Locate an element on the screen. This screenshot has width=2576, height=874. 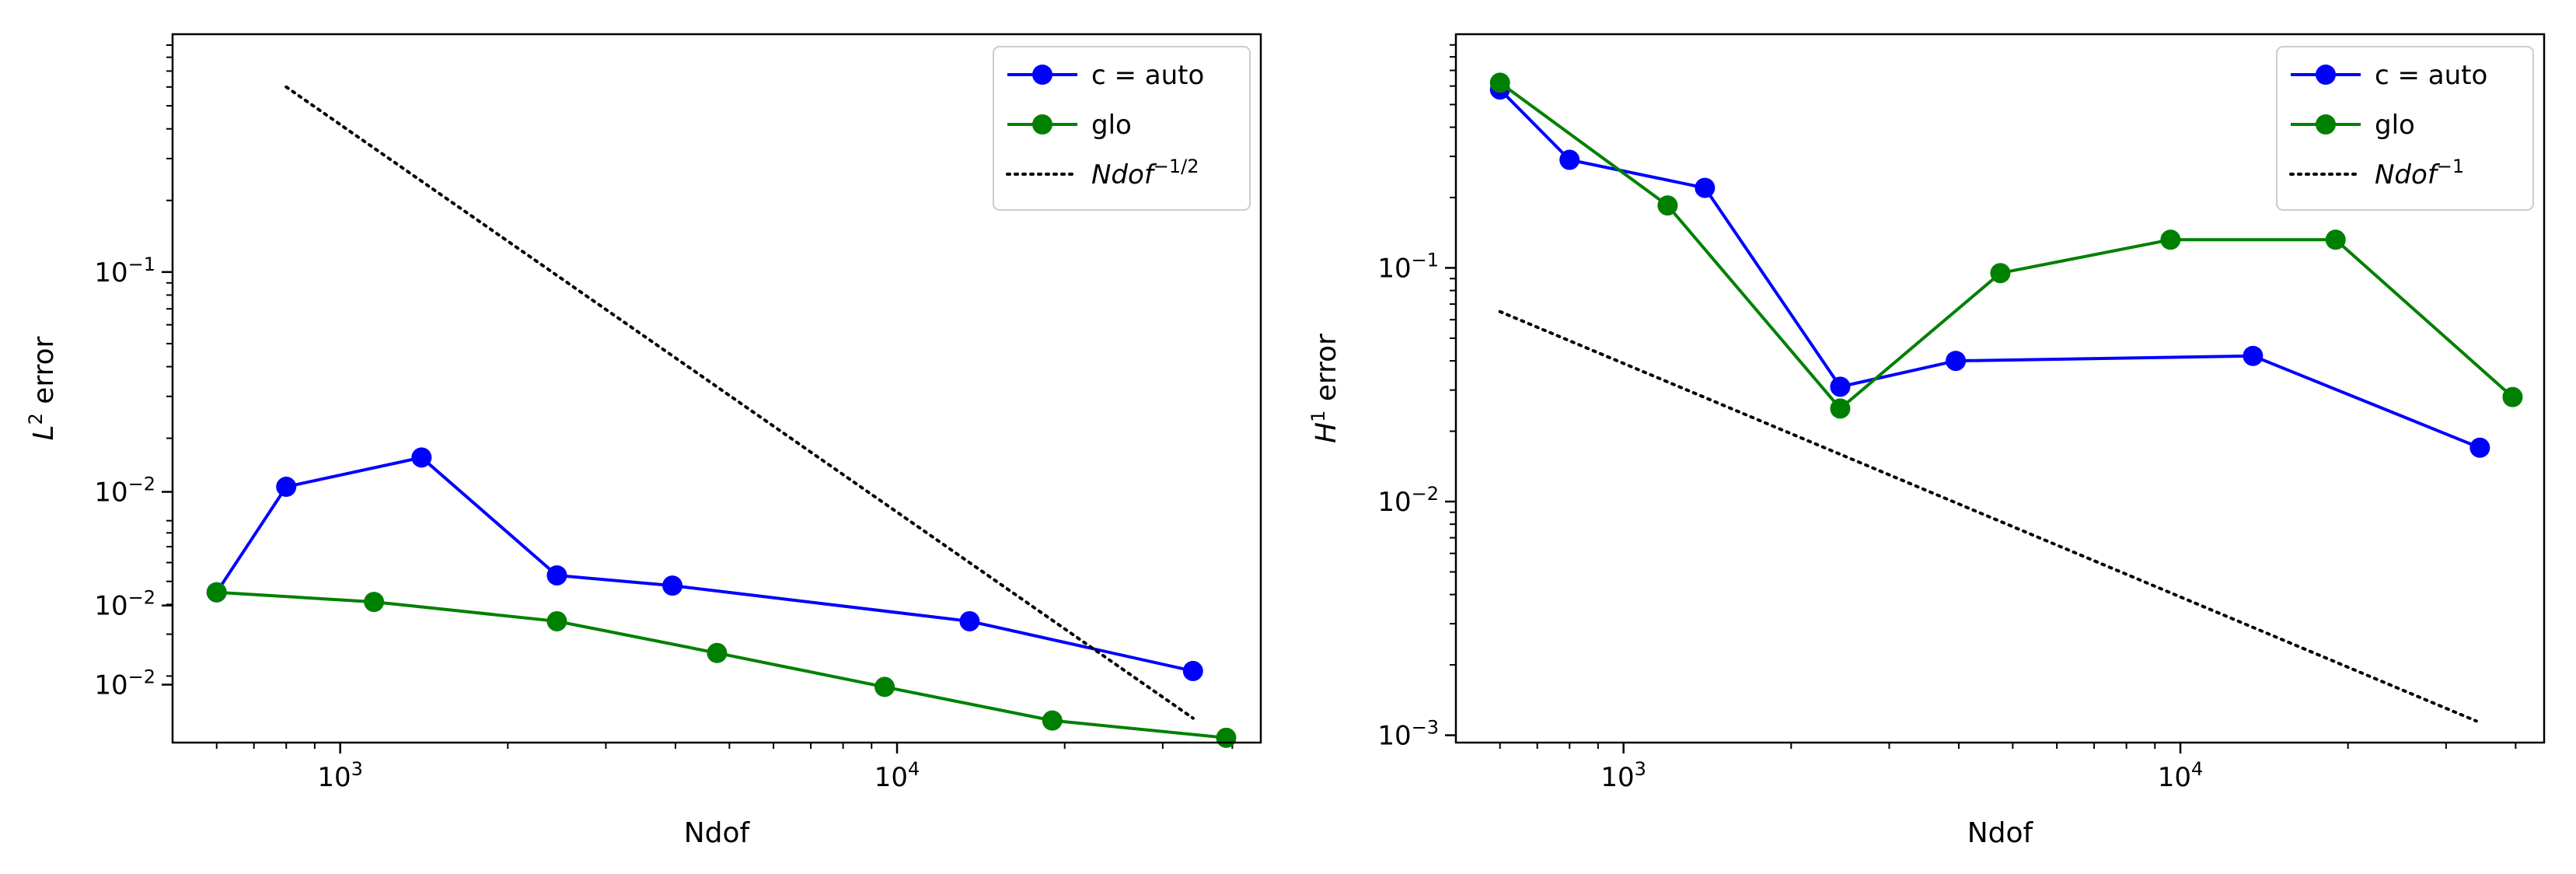
legend-label: Ndof−1 is located at coordinates (2419, 174).